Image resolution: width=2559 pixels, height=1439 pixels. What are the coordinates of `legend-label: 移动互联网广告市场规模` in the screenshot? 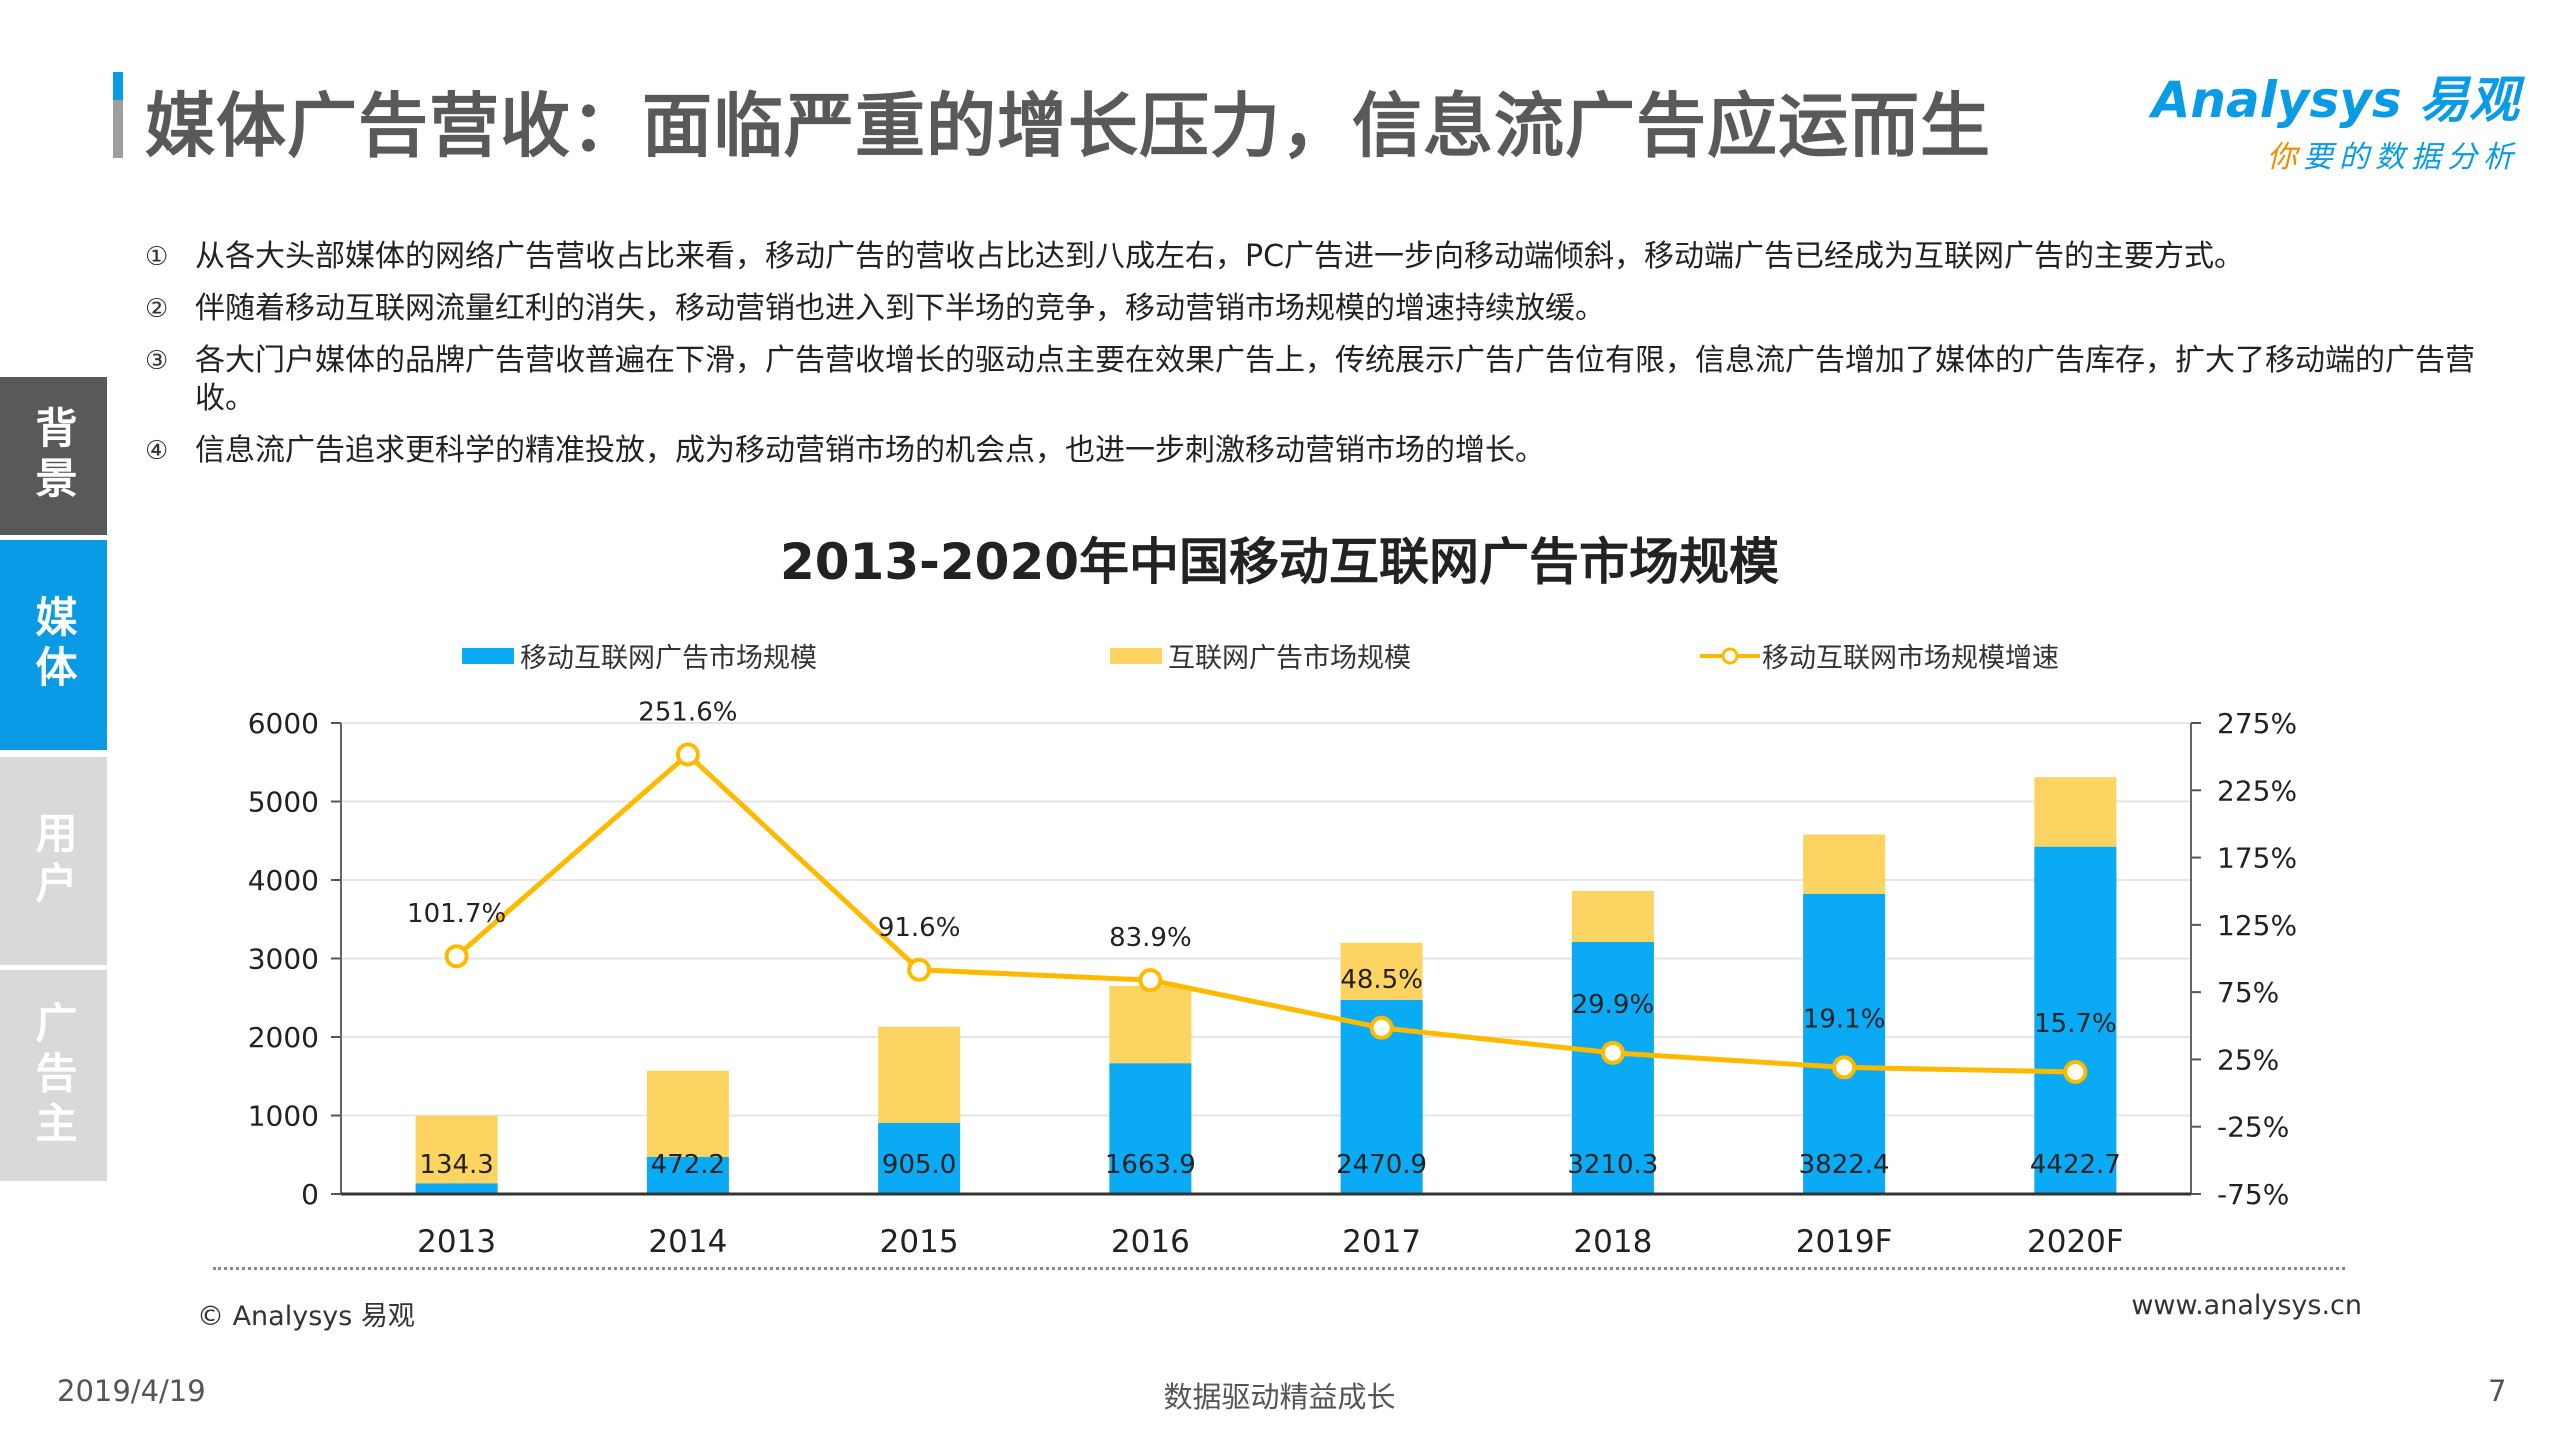 It's located at (668, 658).